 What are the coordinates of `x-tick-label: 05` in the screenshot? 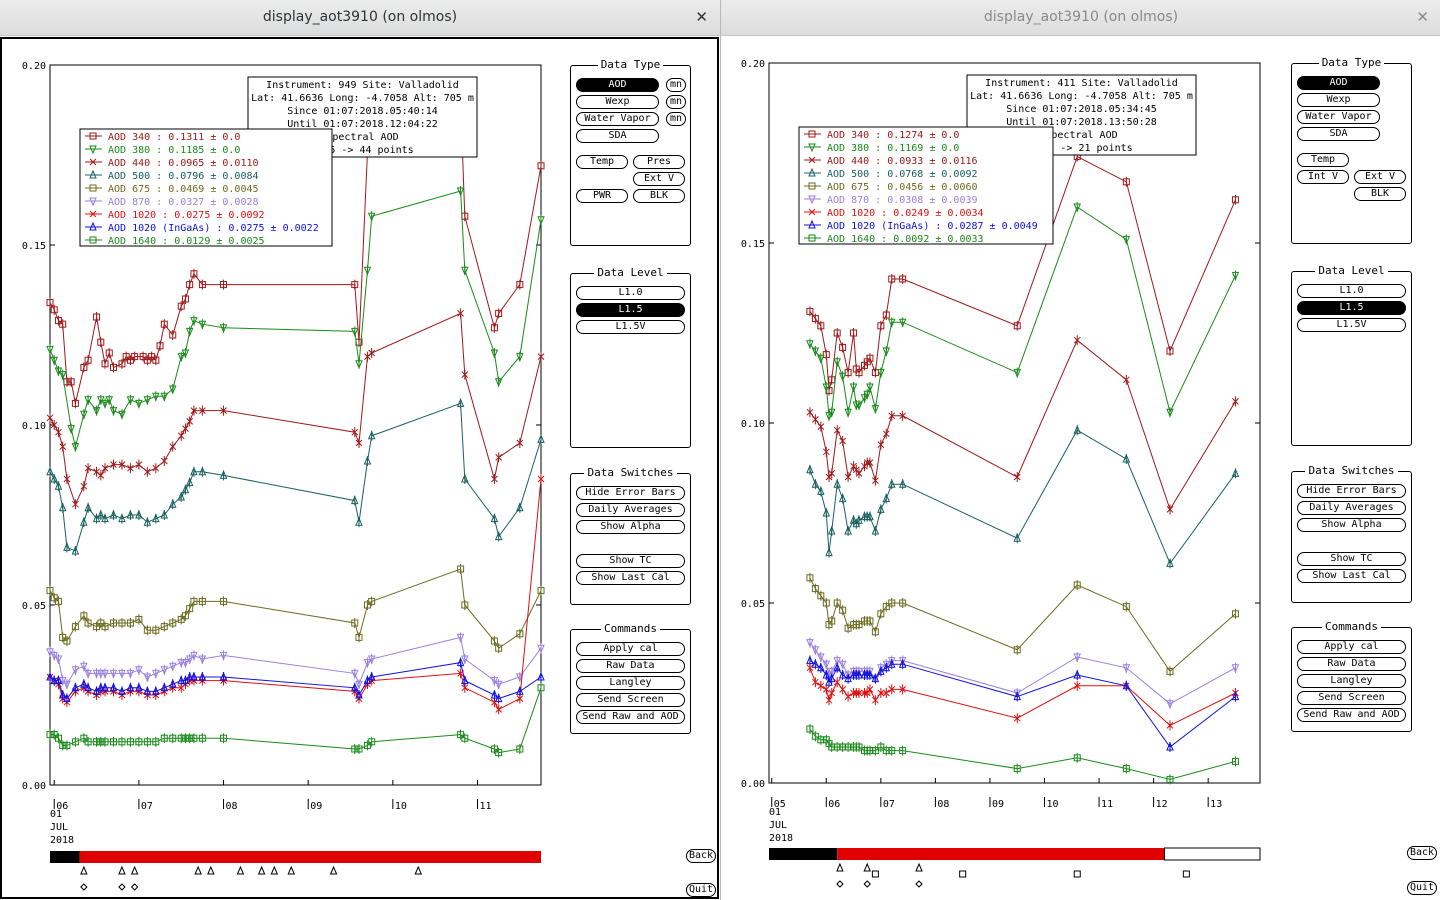 It's located at (780, 804).